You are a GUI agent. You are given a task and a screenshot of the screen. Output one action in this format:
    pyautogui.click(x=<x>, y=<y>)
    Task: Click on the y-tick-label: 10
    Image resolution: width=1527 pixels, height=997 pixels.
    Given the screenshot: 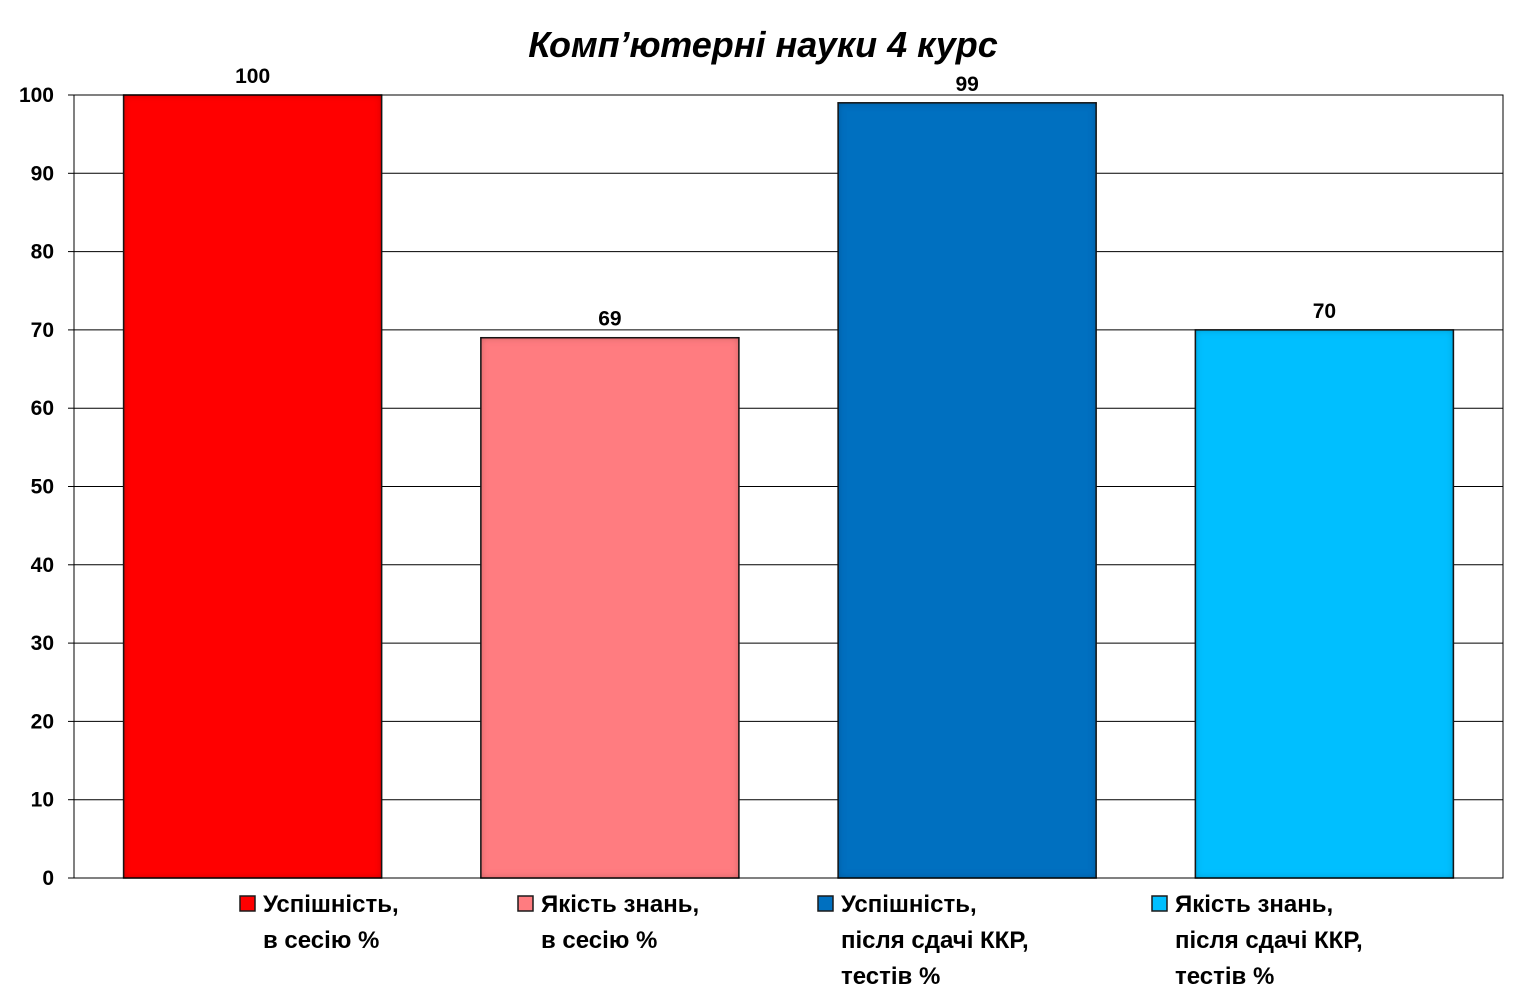 What is the action you would take?
    pyautogui.click(x=42, y=800)
    